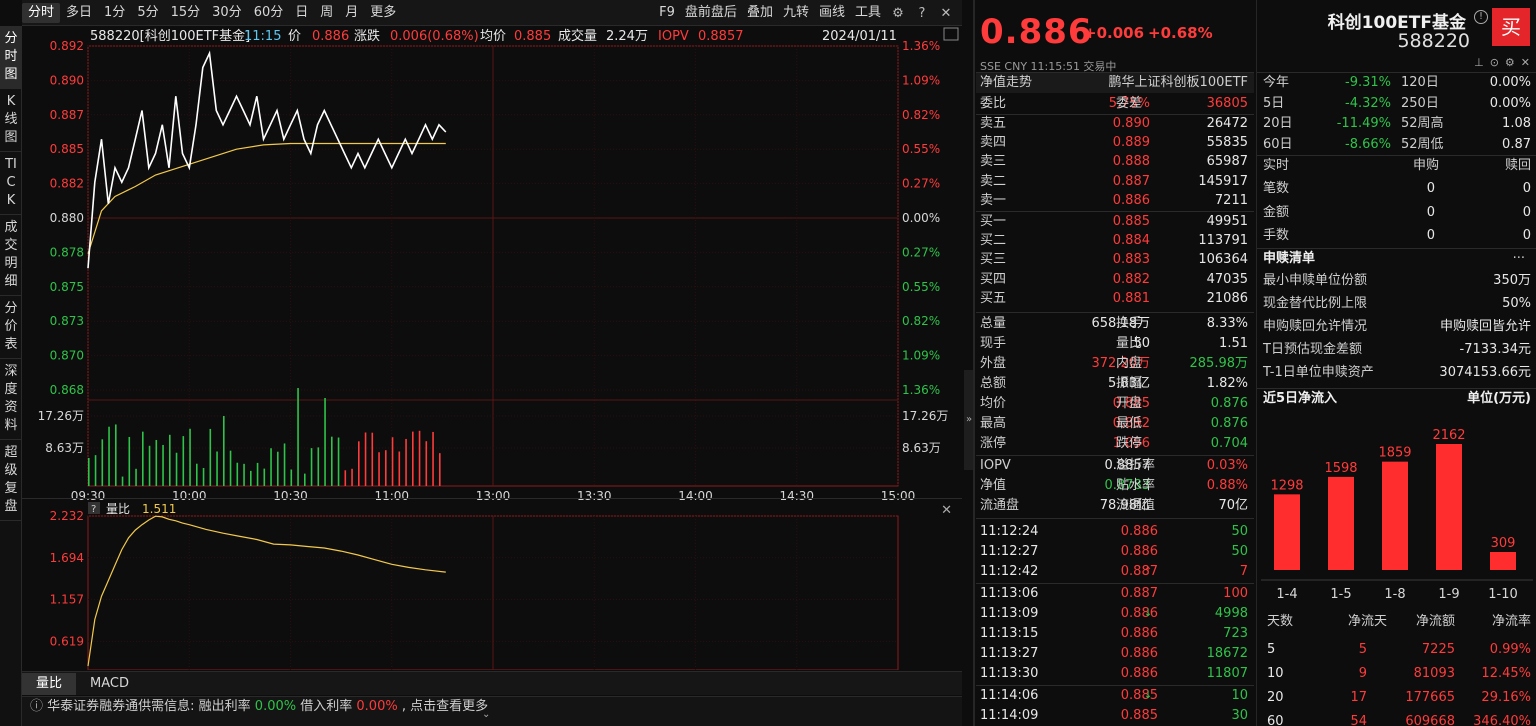 The width and height of the screenshot is (1536, 726). Describe the element at coordinates (922, 13) in the screenshot. I see `help-icon: ?` at that location.